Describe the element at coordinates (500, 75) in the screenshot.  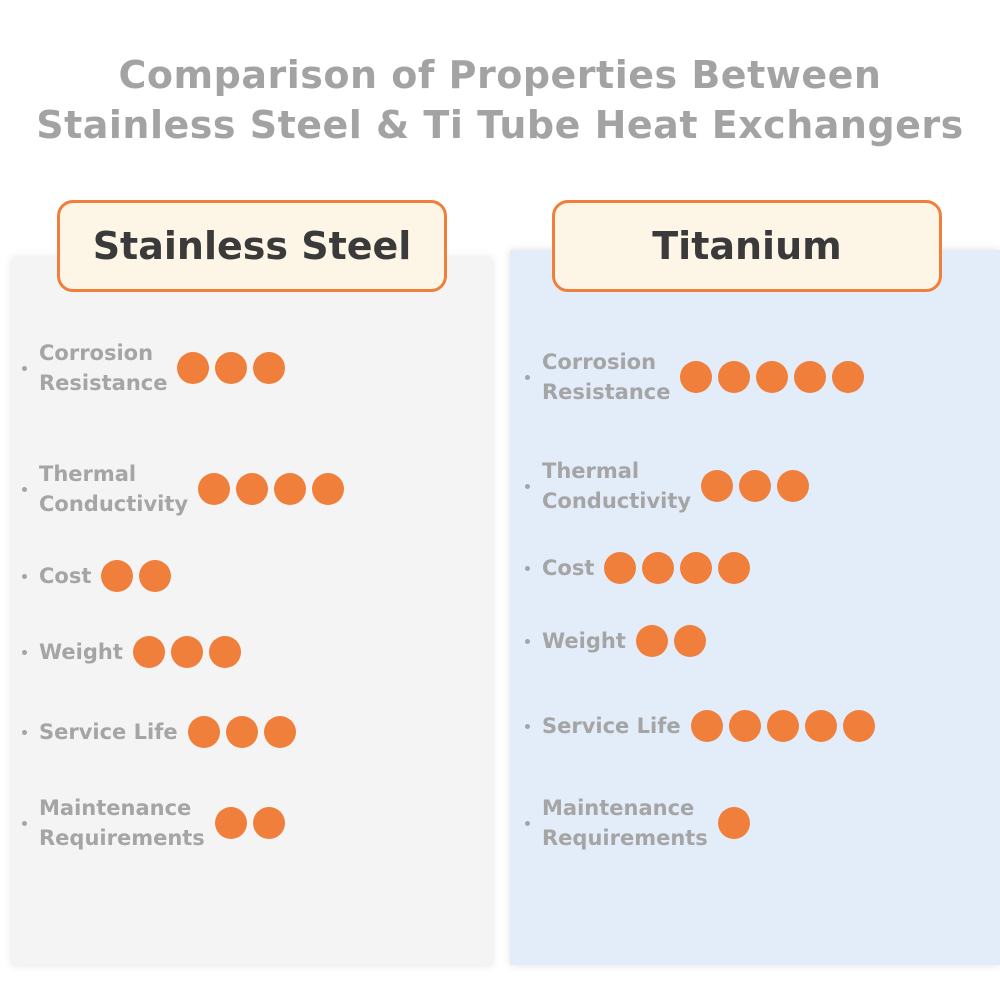
I see `title-line: Comparison of Properties Between` at that location.